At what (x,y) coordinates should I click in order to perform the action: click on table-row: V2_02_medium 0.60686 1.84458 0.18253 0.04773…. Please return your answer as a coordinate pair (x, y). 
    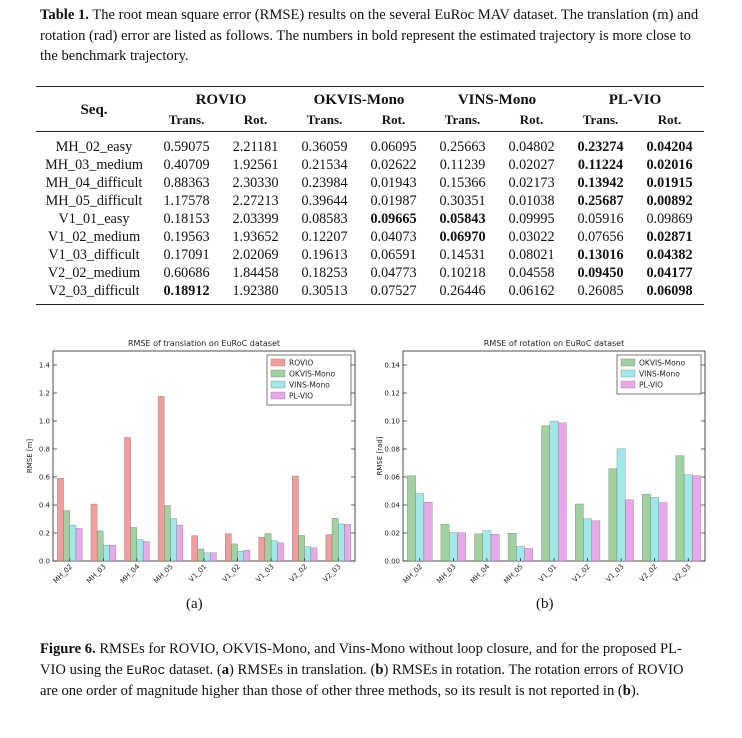
    Looking at the image, I should click on (370, 273).